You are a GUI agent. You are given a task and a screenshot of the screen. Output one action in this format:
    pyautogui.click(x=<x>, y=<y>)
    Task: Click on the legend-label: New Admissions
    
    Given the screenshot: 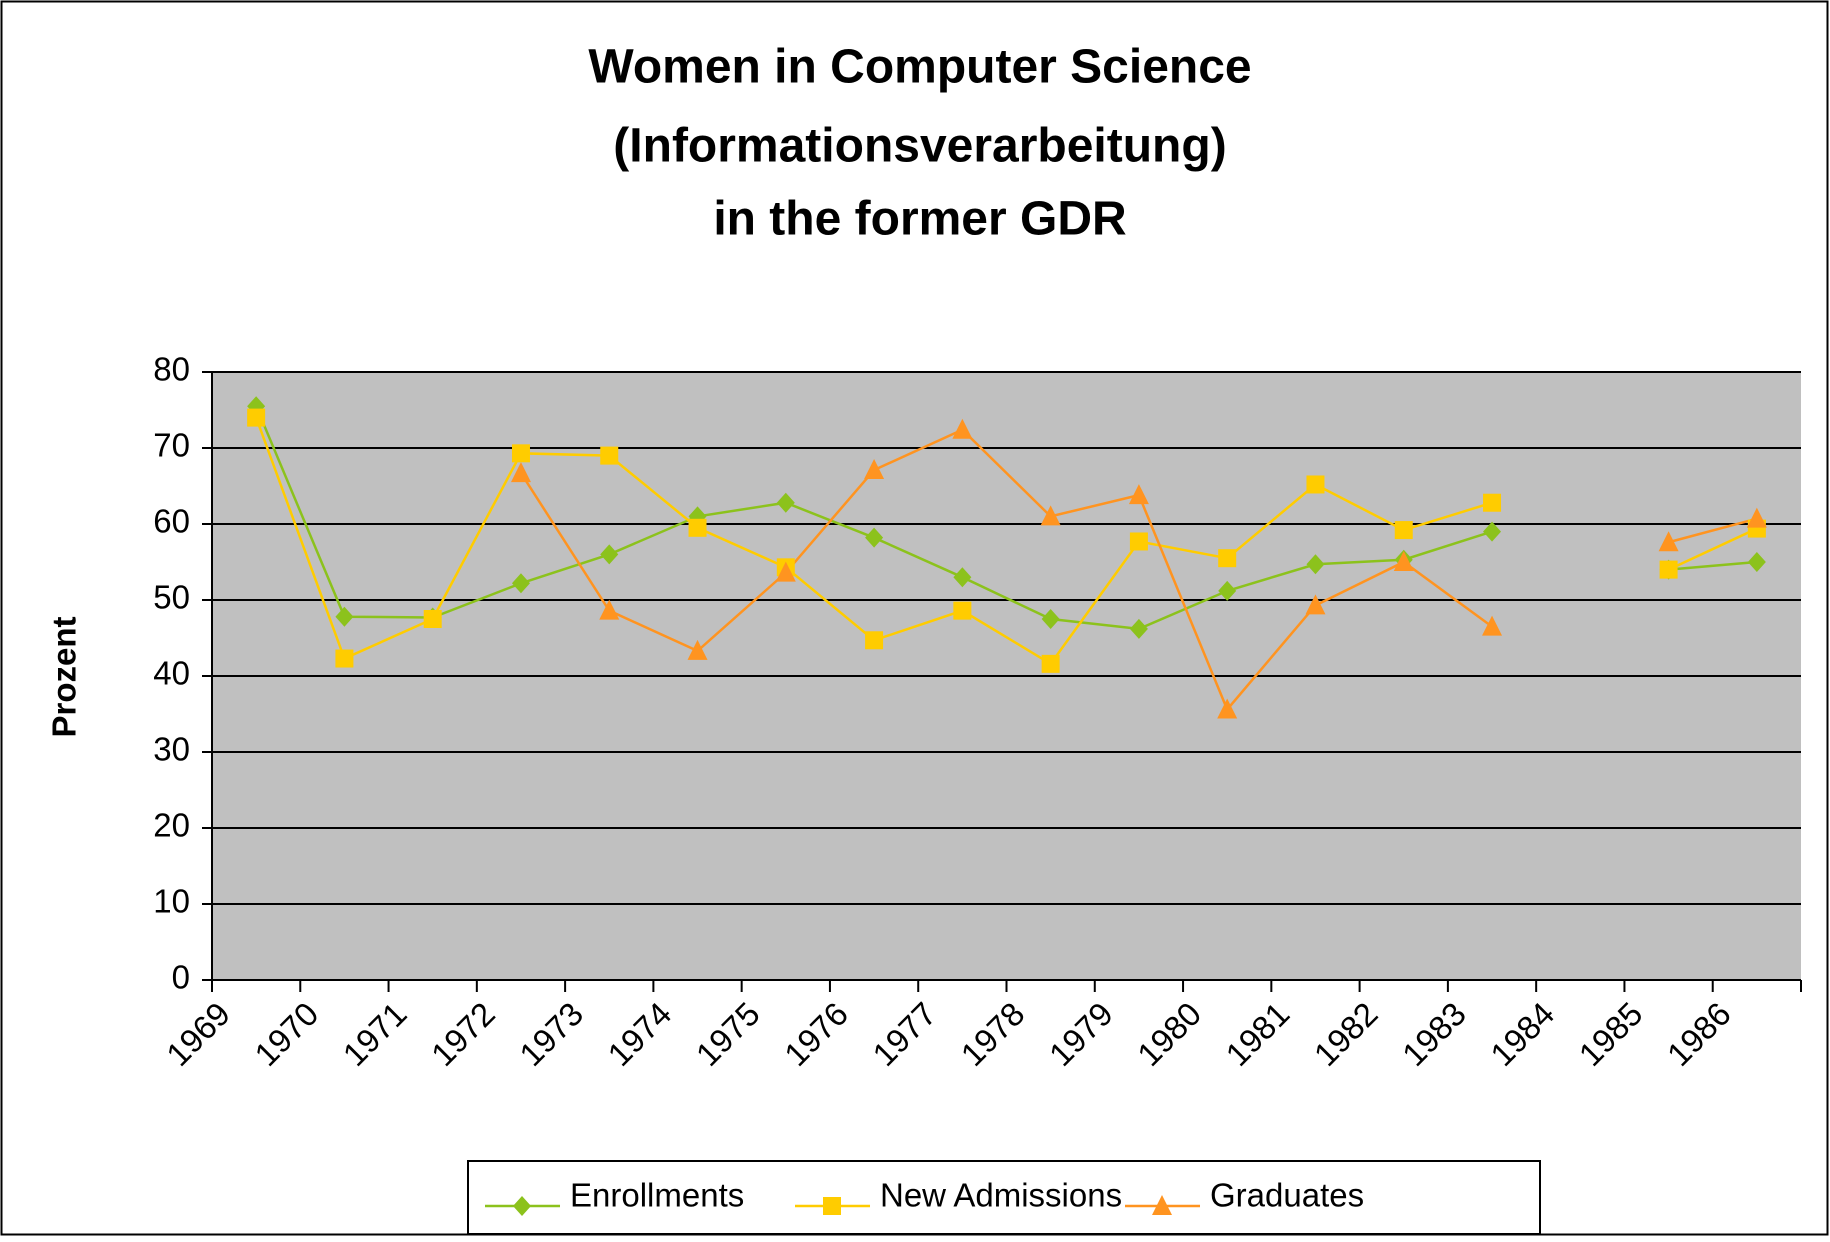 What is the action you would take?
    pyautogui.click(x=1001, y=1195)
    